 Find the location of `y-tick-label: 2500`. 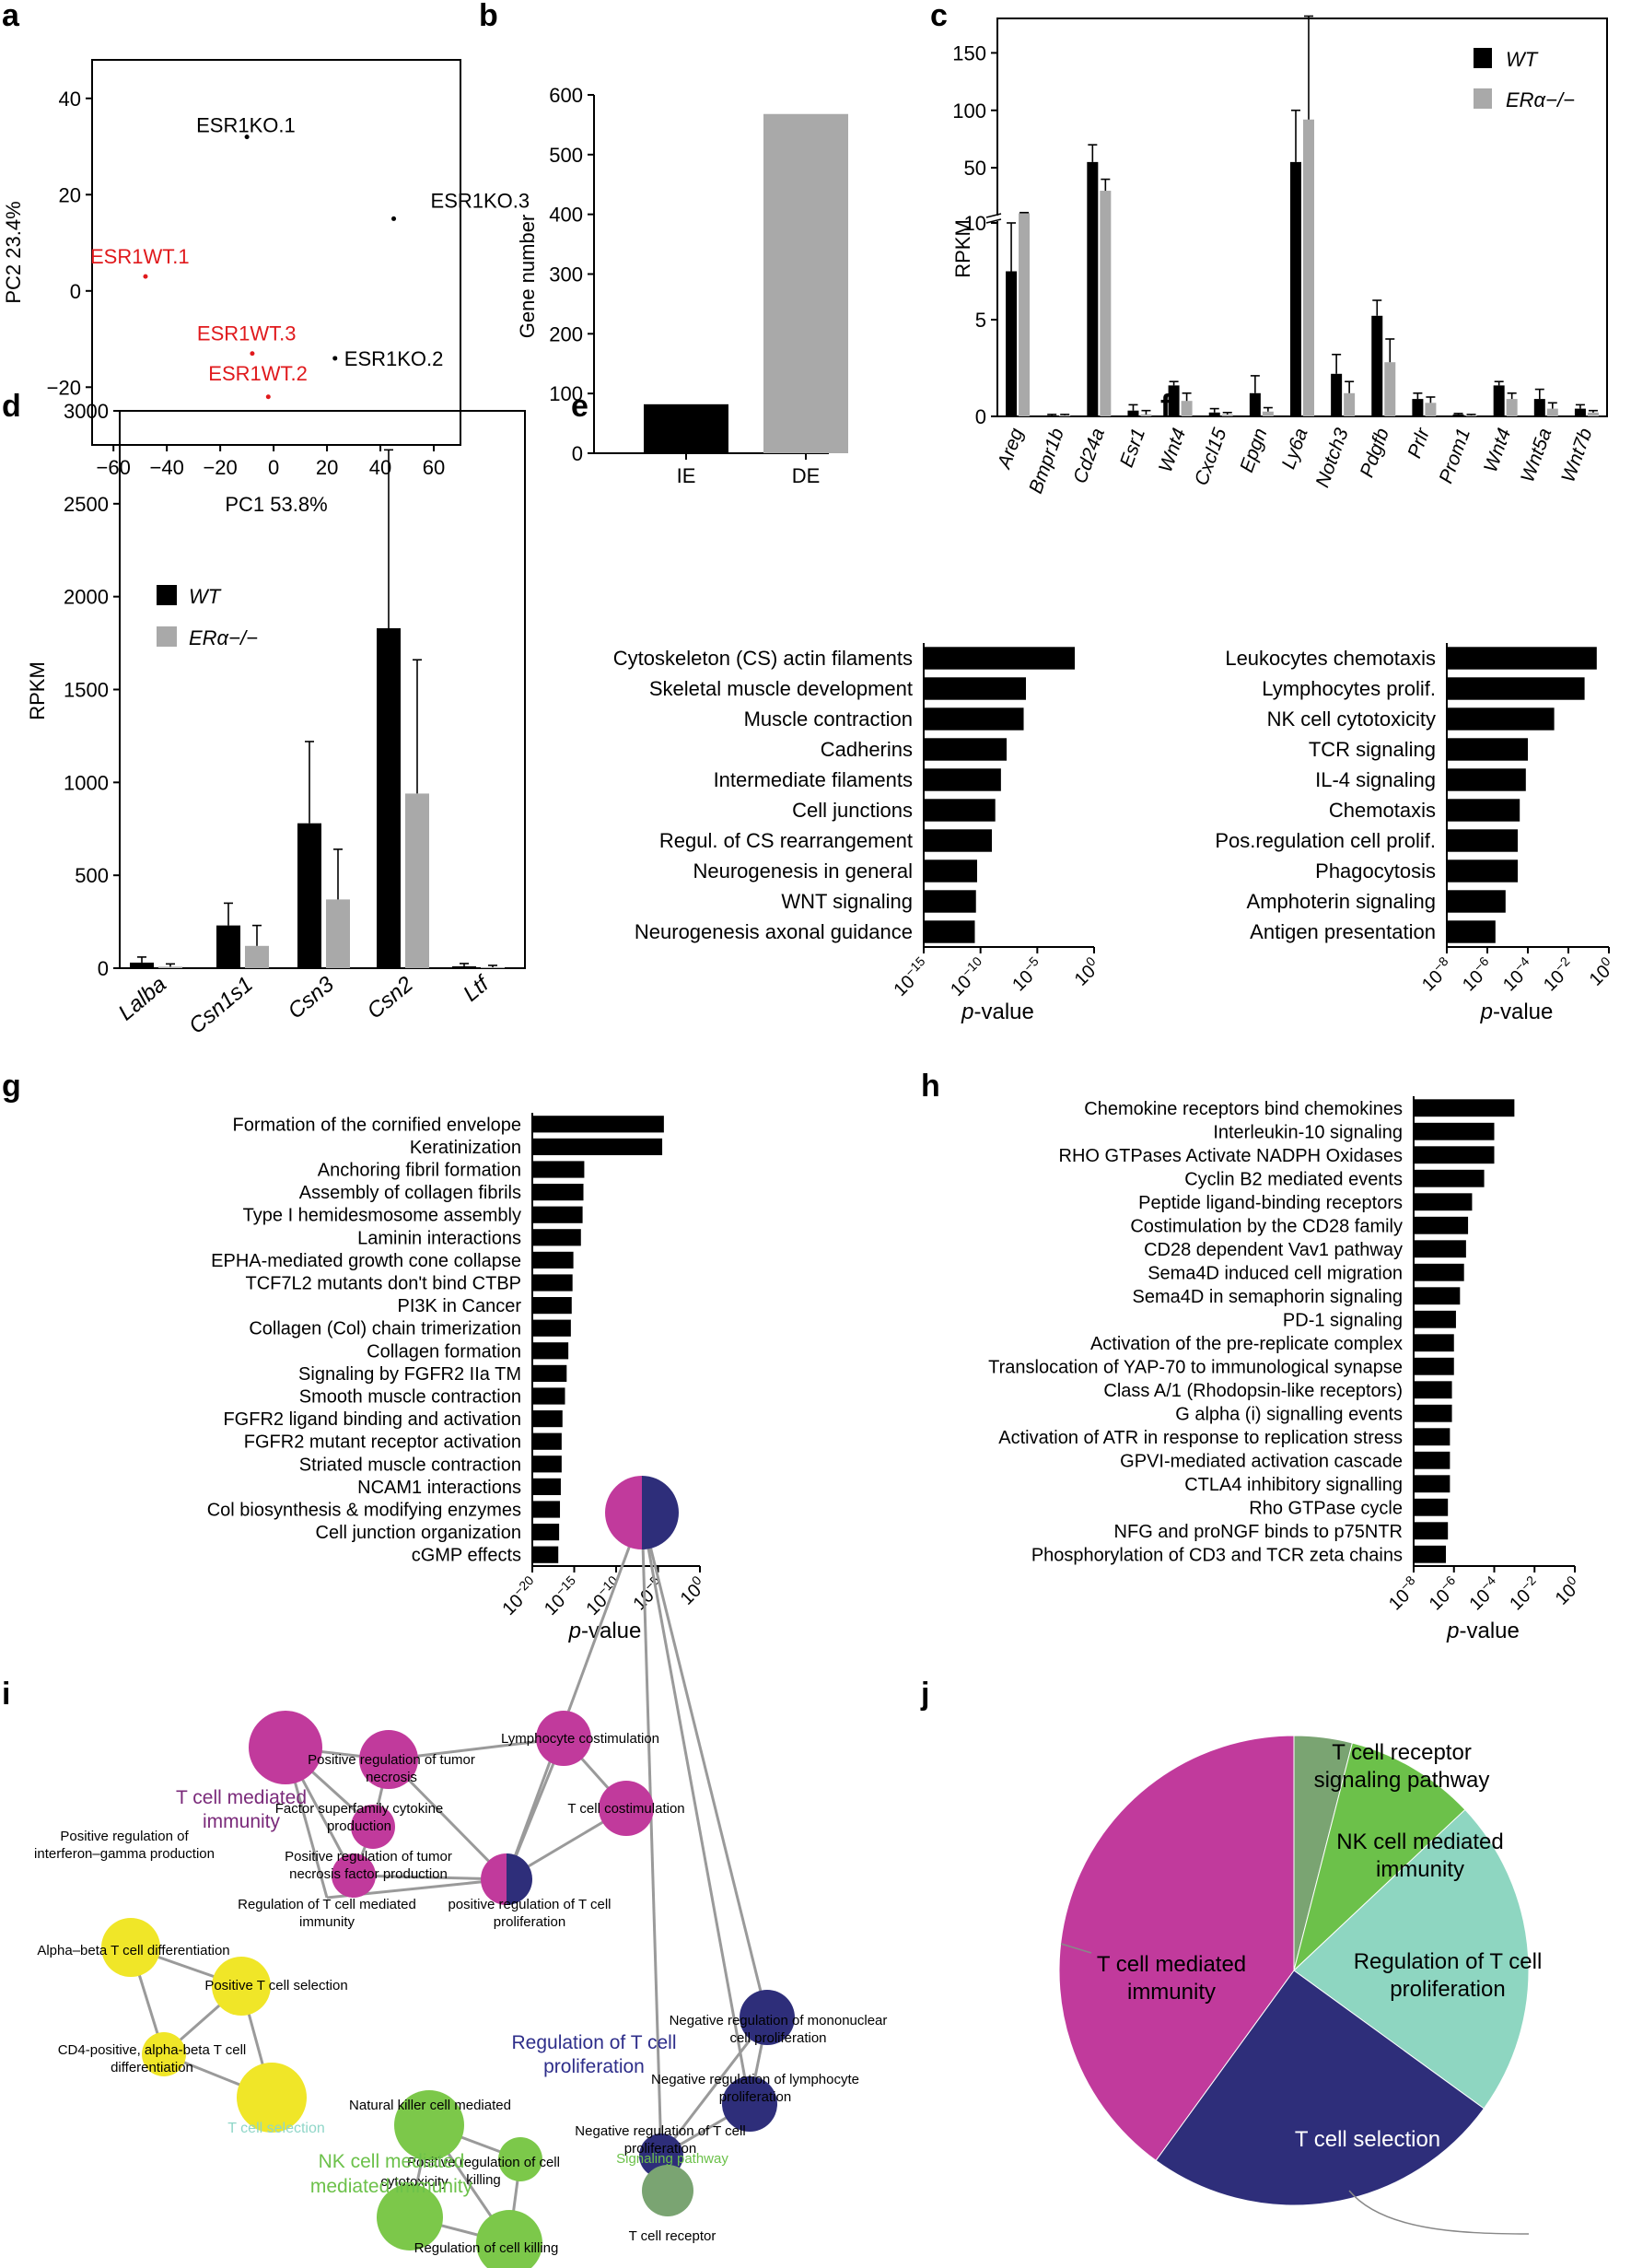

y-tick-label: 2500 is located at coordinates (86, 504).